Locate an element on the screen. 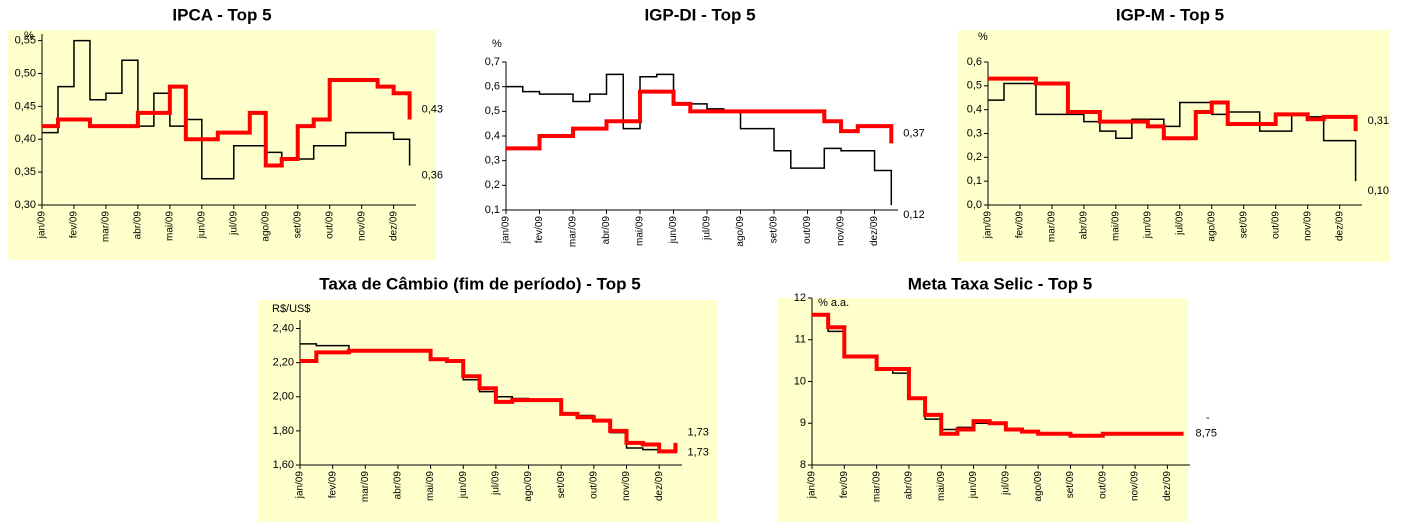  end-label: 0,36 is located at coordinates (432, 175).